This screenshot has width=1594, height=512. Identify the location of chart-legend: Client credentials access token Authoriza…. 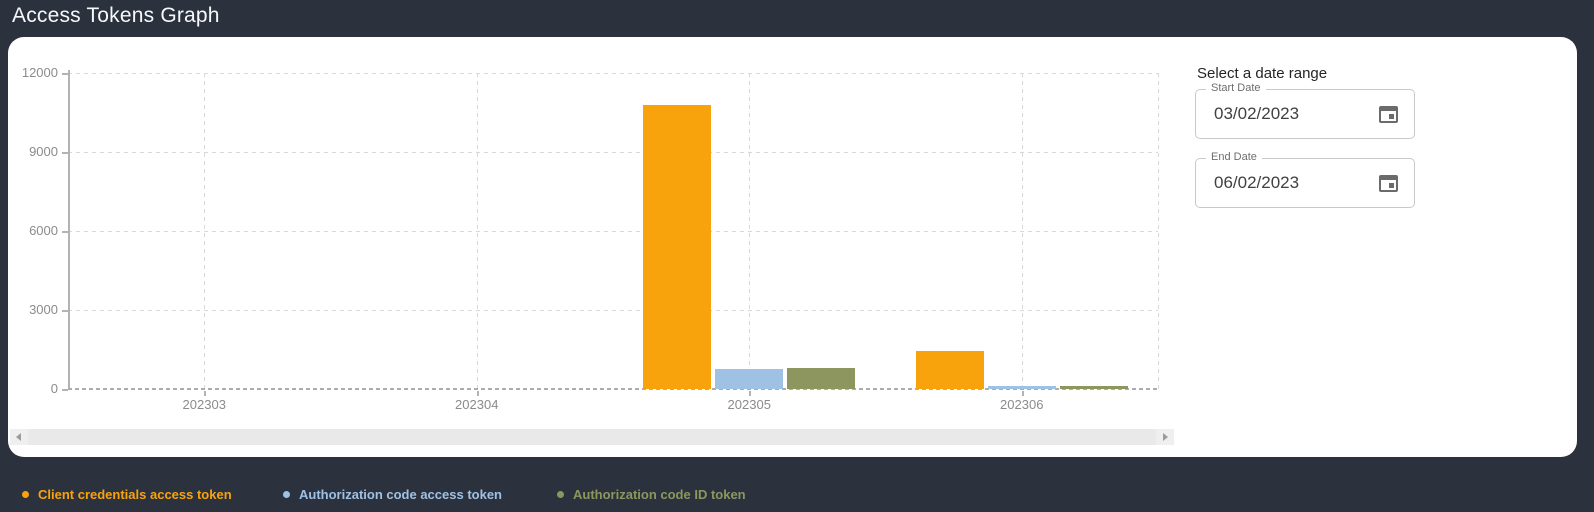
(797, 494).